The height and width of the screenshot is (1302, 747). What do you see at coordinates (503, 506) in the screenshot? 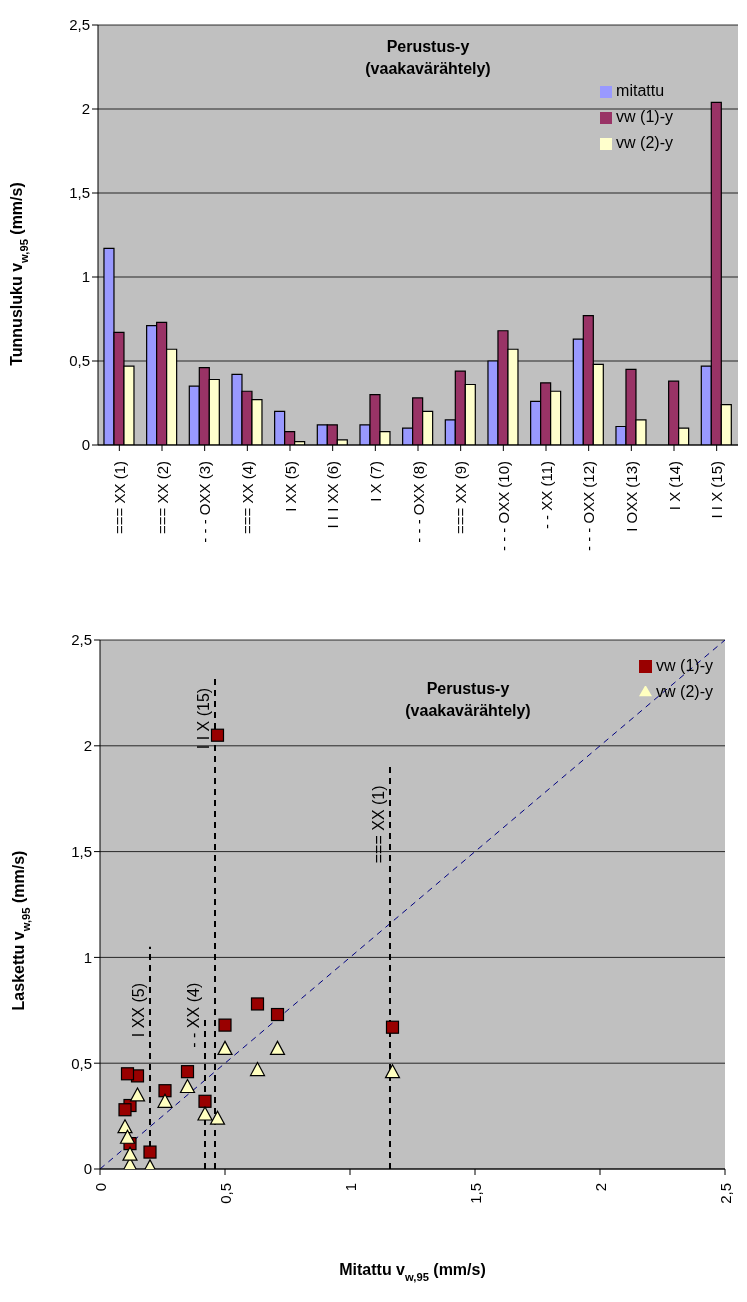
I see `x-tick-label: - - - OXX (10)` at bounding box center [503, 506].